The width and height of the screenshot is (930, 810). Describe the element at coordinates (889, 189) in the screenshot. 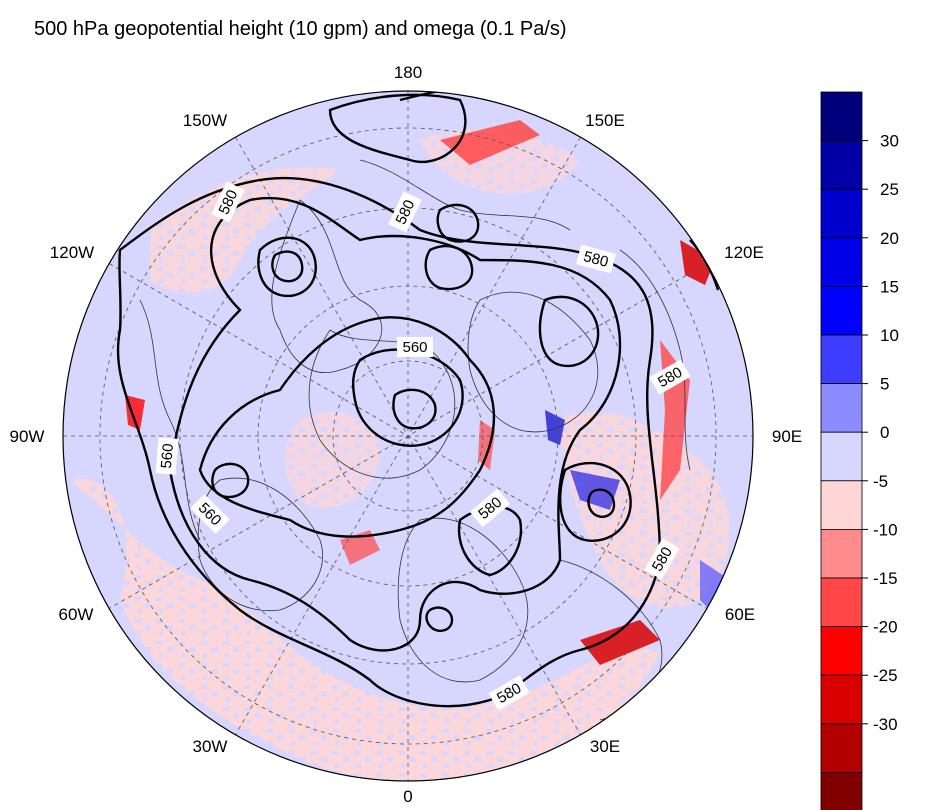

I see `colorbar-tick-label: 25` at that location.